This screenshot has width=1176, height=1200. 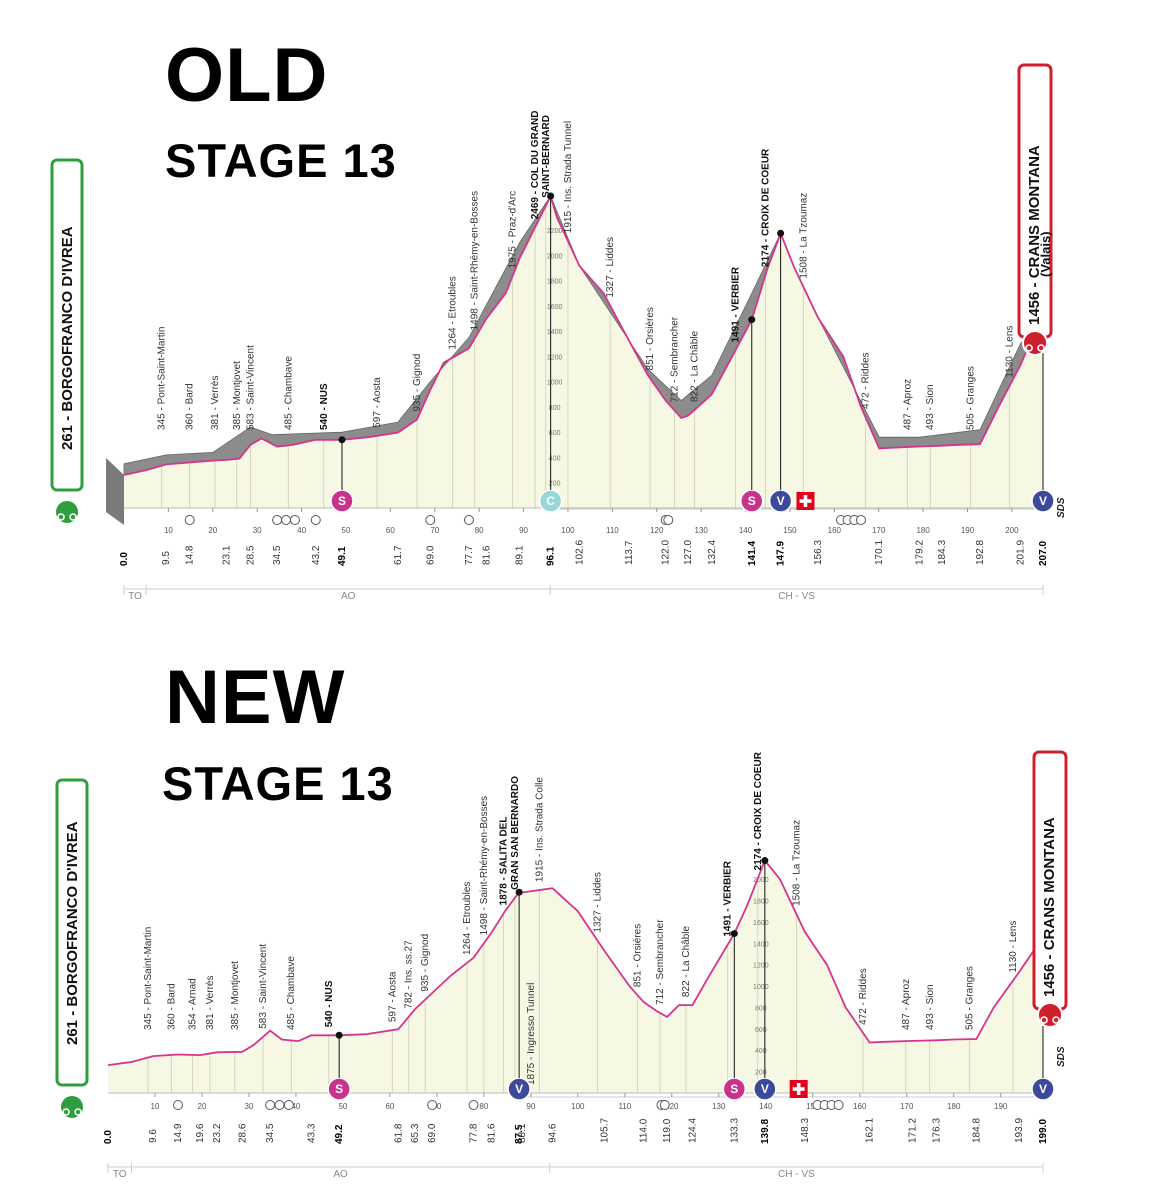 What do you see at coordinates (879, 530) in the screenshot?
I see `axis-tick: 170` at bounding box center [879, 530].